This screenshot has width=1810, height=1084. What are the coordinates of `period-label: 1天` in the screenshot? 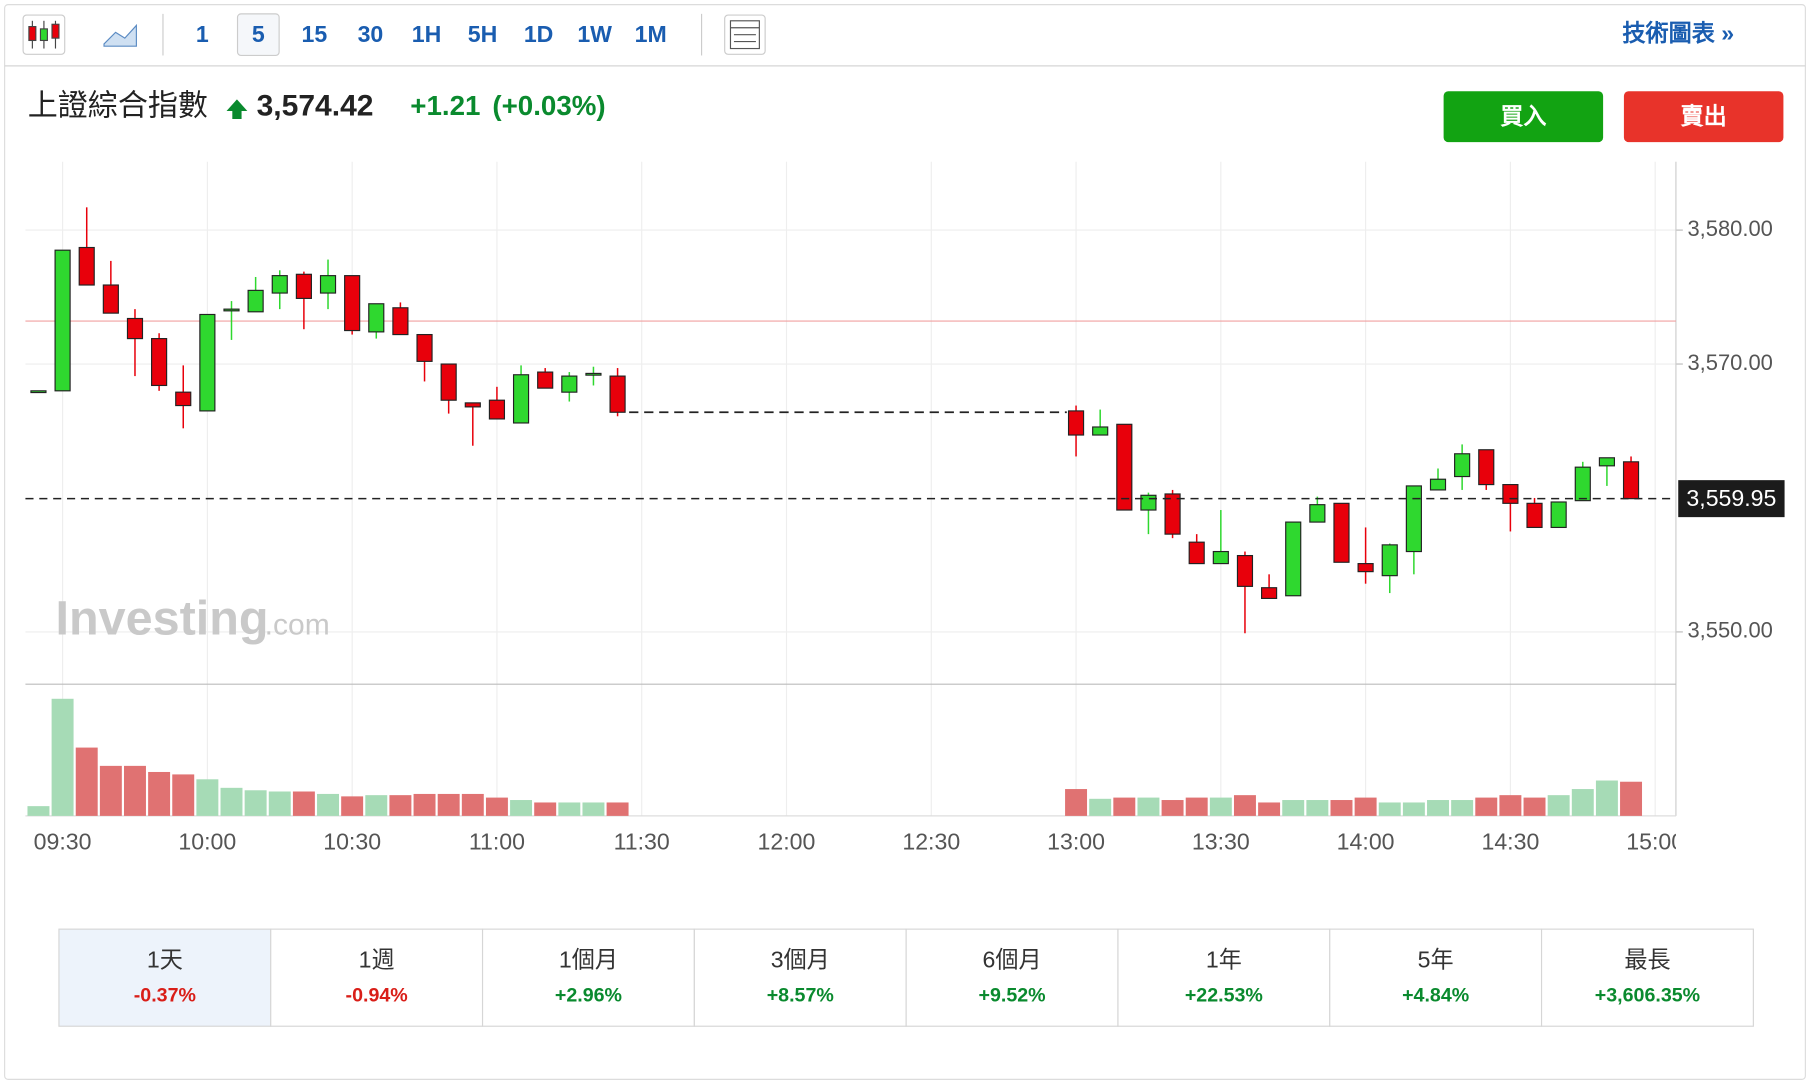 It's located at (165, 960).